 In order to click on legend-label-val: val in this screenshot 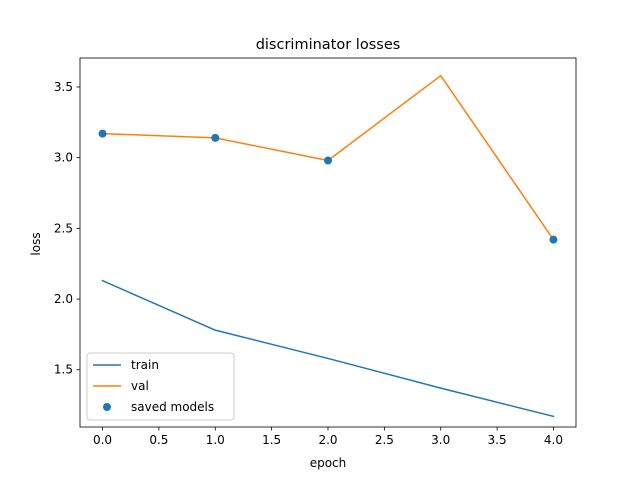, I will do `click(140, 386)`.